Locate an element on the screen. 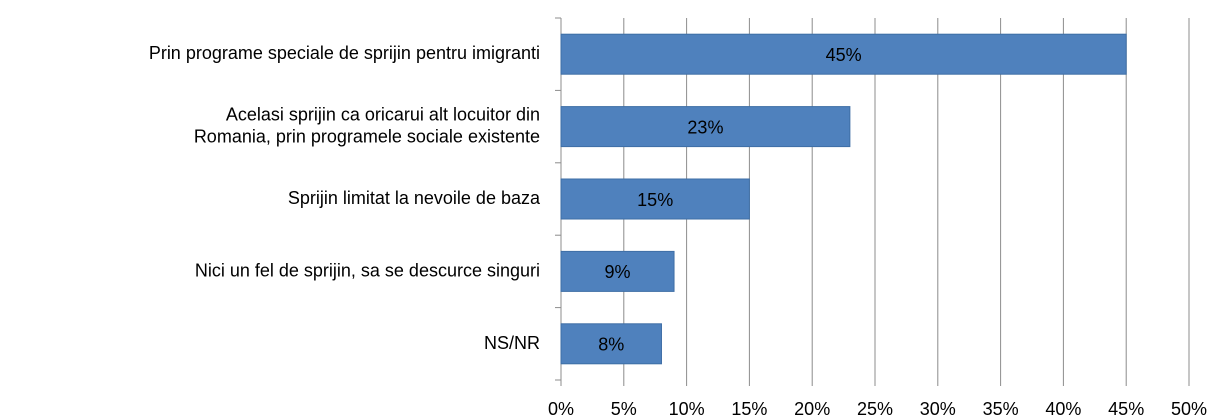 This screenshot has width=1213, height=419. data-label: 15% is located at coordinates (655, 200).